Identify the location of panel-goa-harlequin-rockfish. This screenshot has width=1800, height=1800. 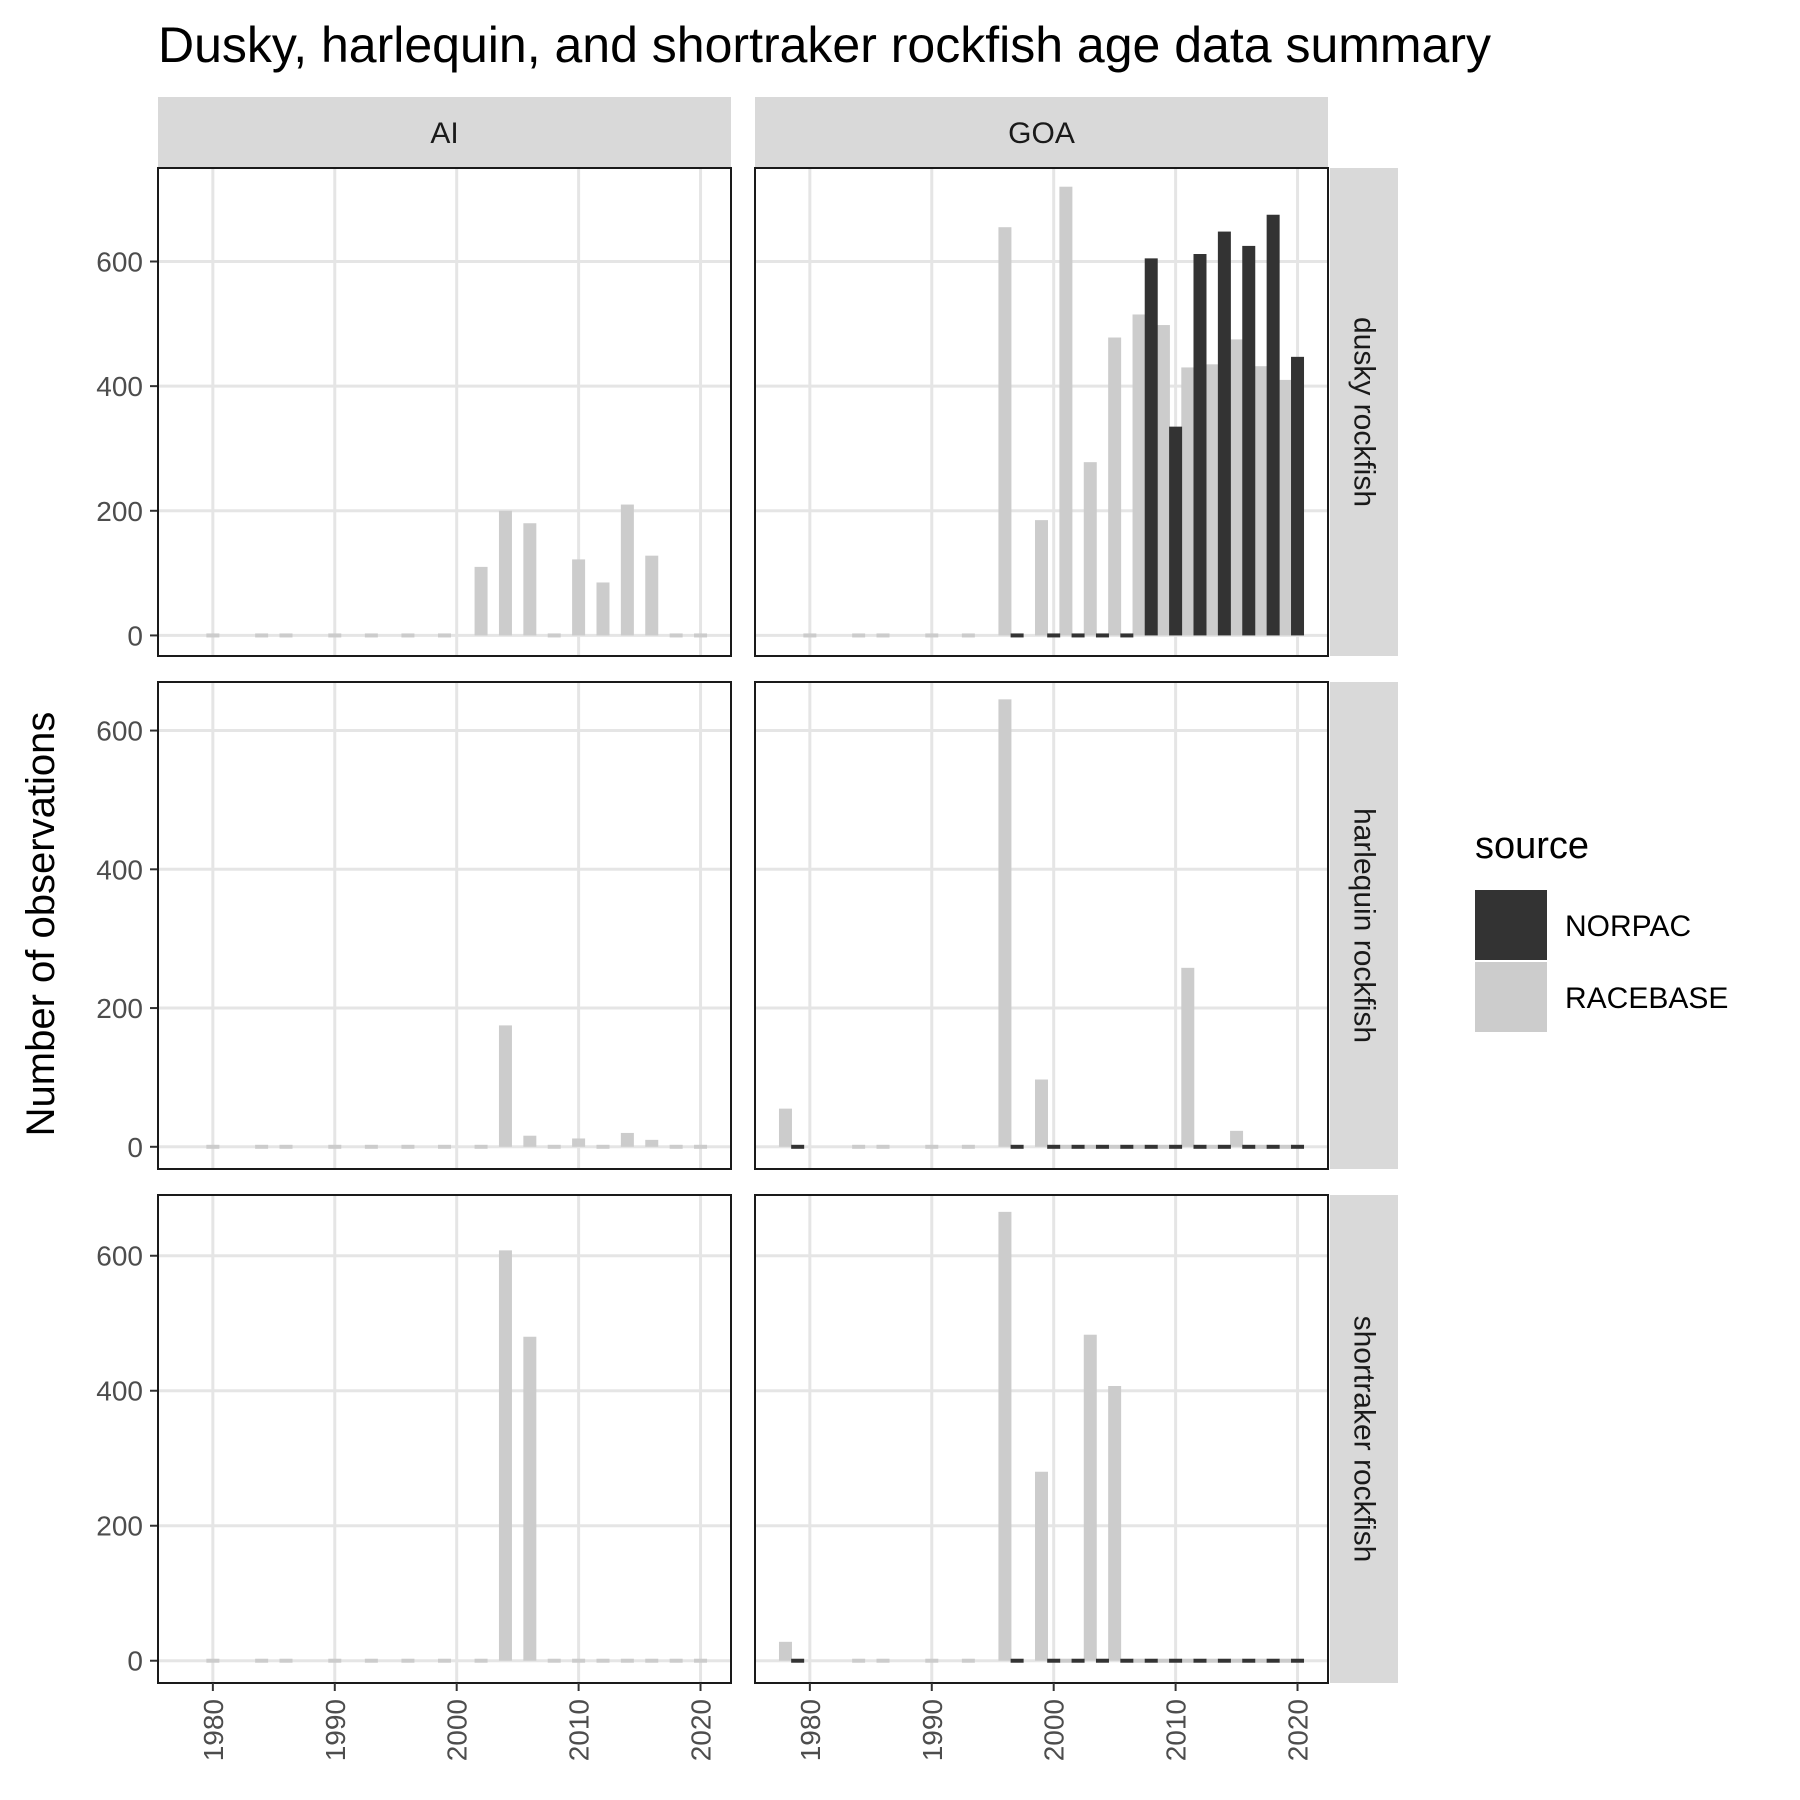
(1041, 925).